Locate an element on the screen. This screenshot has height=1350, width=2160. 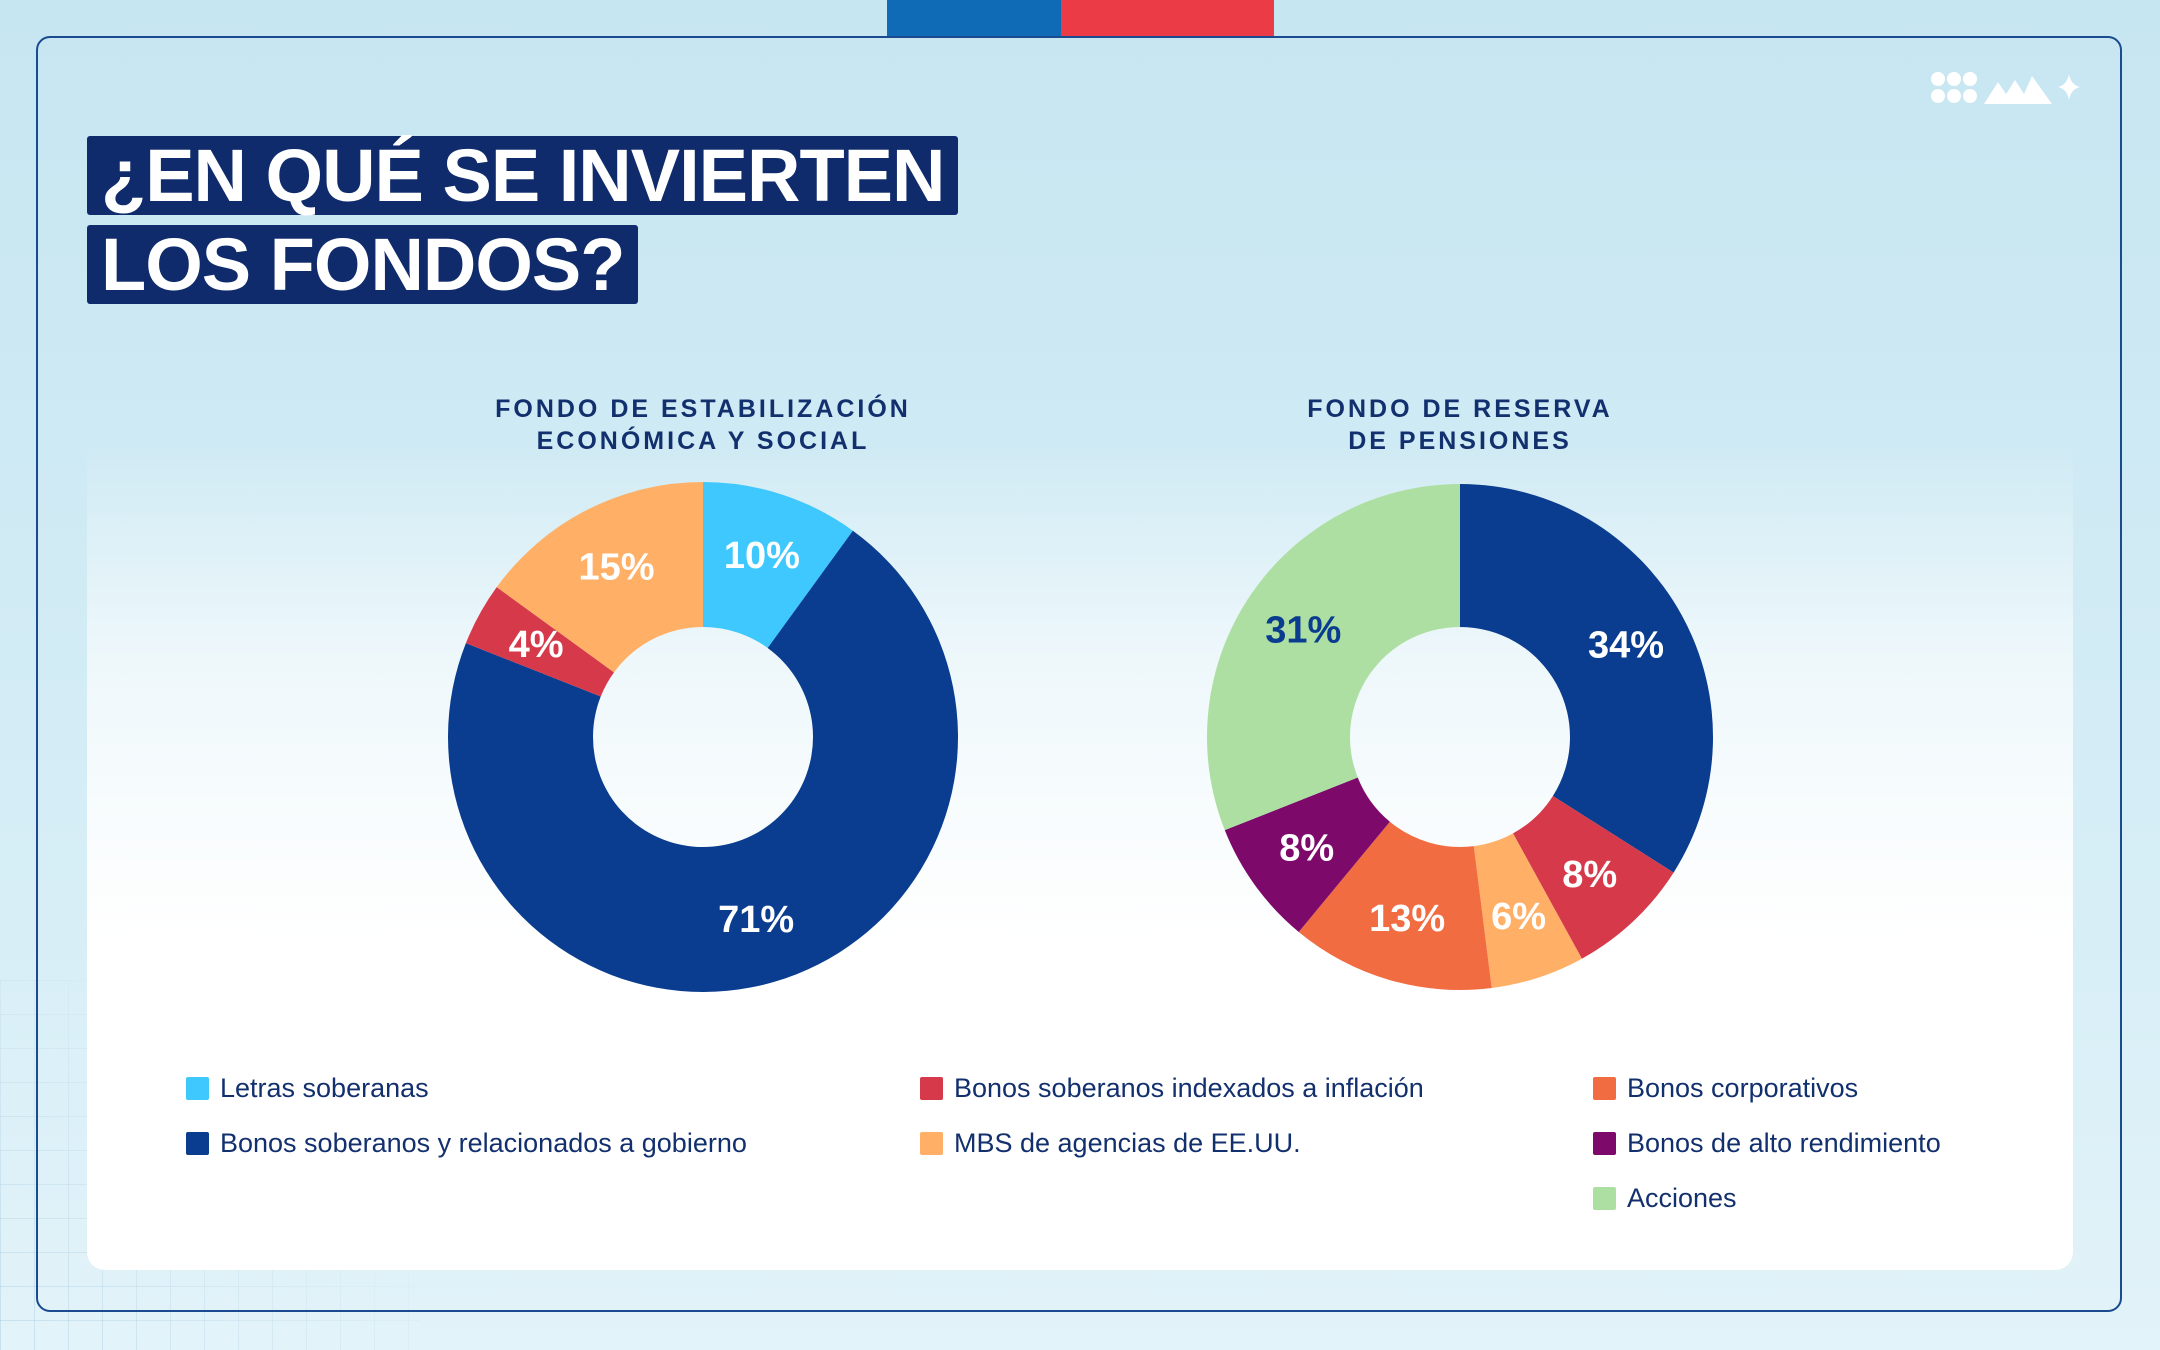
chart-title-line: ECONÓMICA Y SOCIAL is located at coordinates (703, 441).